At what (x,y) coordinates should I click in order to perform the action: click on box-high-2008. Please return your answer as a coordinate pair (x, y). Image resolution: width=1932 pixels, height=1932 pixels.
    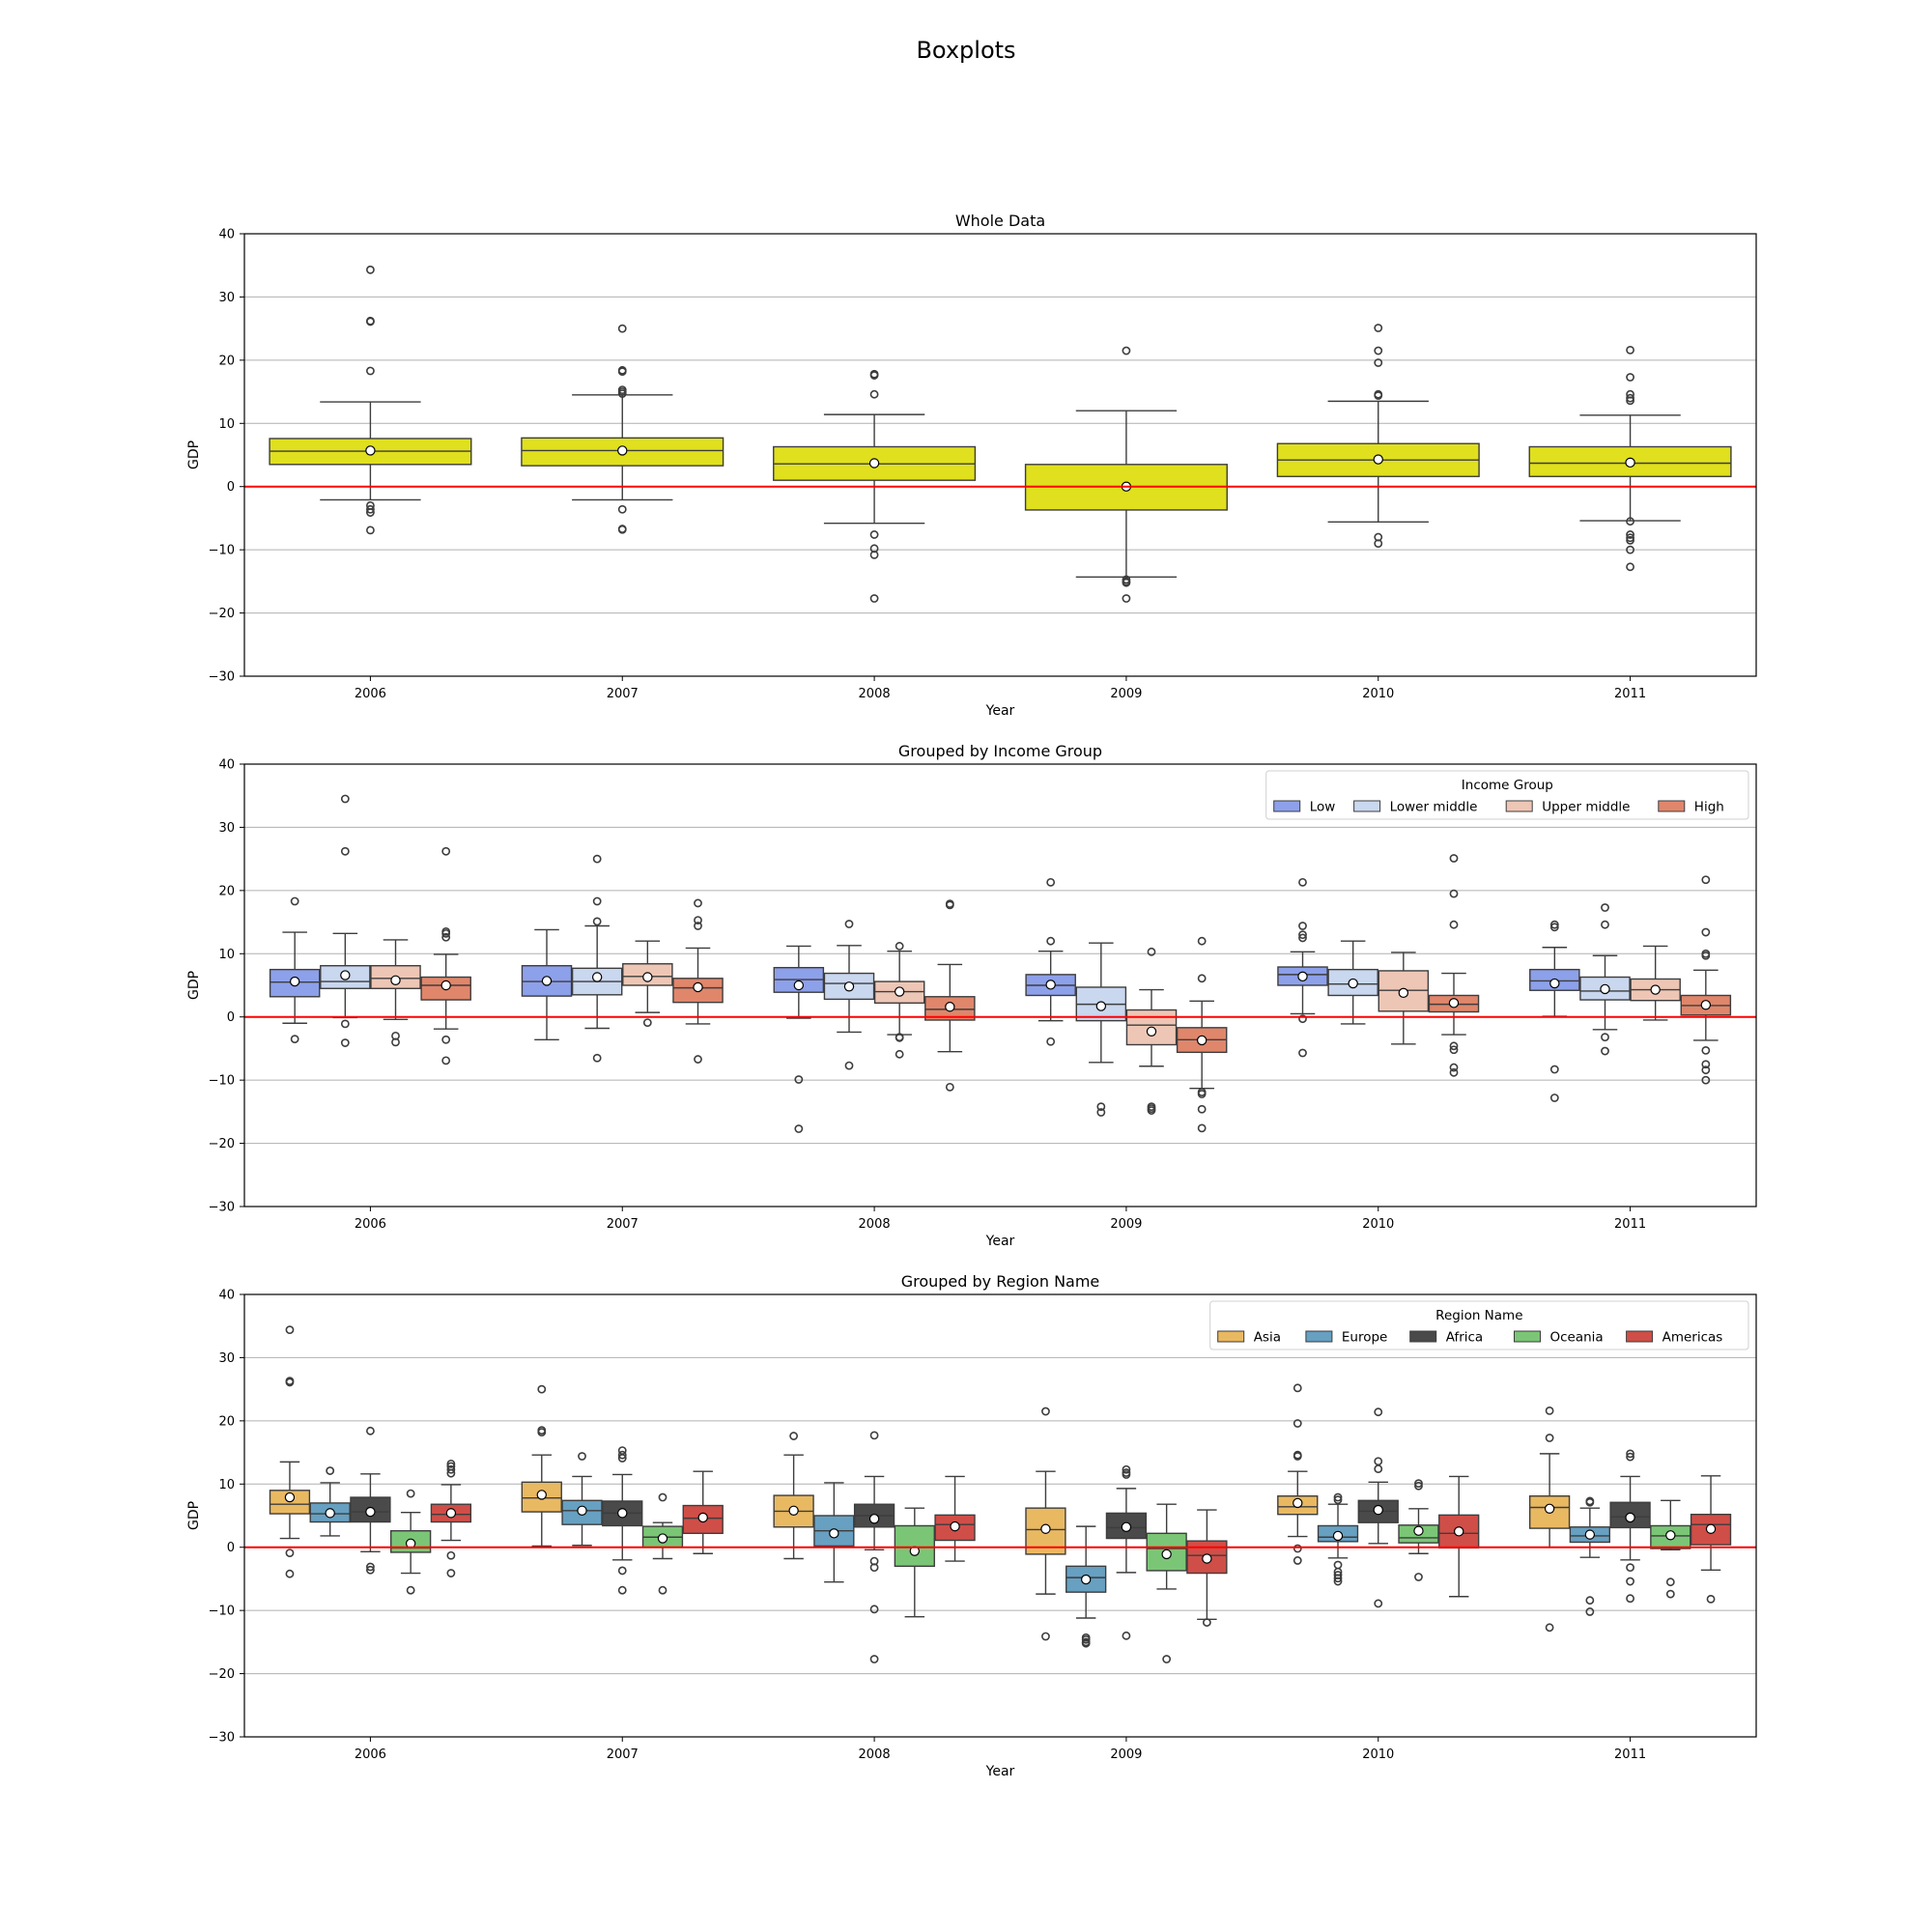
    Looking at the image, I should click on (950, 995).